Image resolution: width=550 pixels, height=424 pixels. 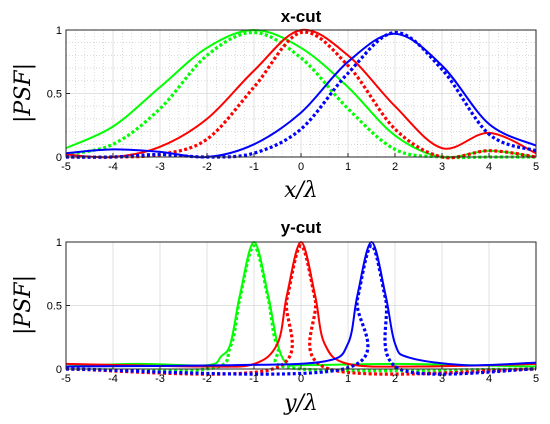 I want to click on x-cut-x-tick-label: 5, so click(x=536, y=167).